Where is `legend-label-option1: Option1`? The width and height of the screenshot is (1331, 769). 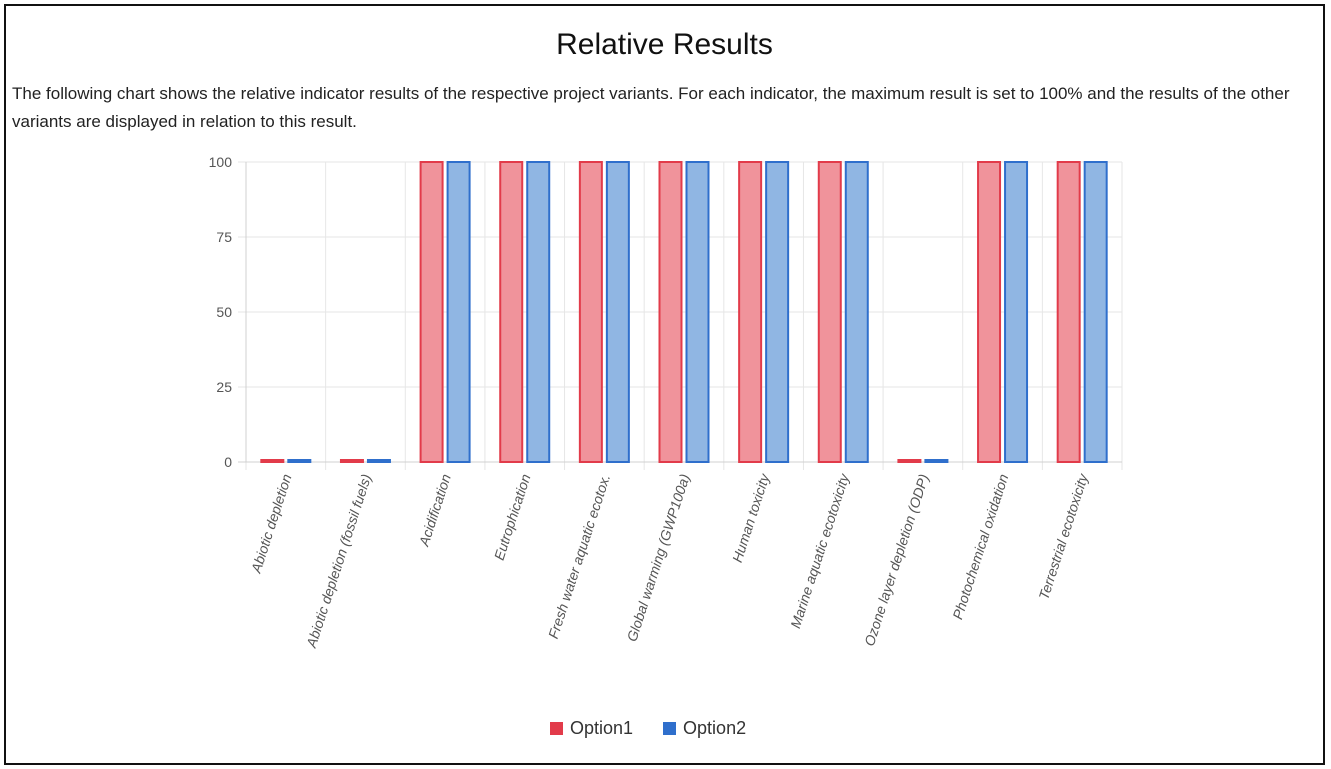 legend-label-option1: Option1 is located at coordinates (602, 728).